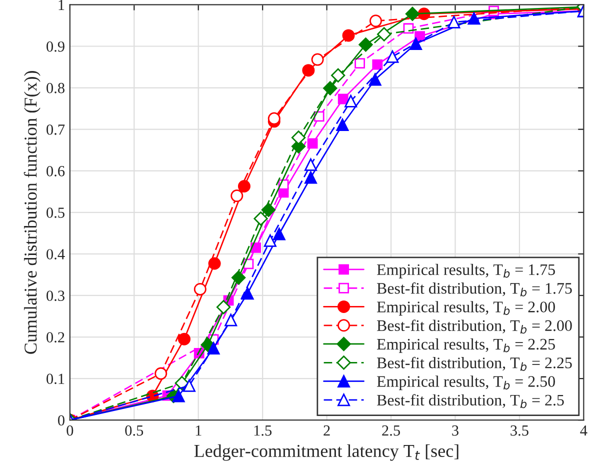 The width and height of the screenshot is (608, 472). Describe the element at coordinates (61, 420) in the screenshot. I see `y-tick-label: 0` at that location.